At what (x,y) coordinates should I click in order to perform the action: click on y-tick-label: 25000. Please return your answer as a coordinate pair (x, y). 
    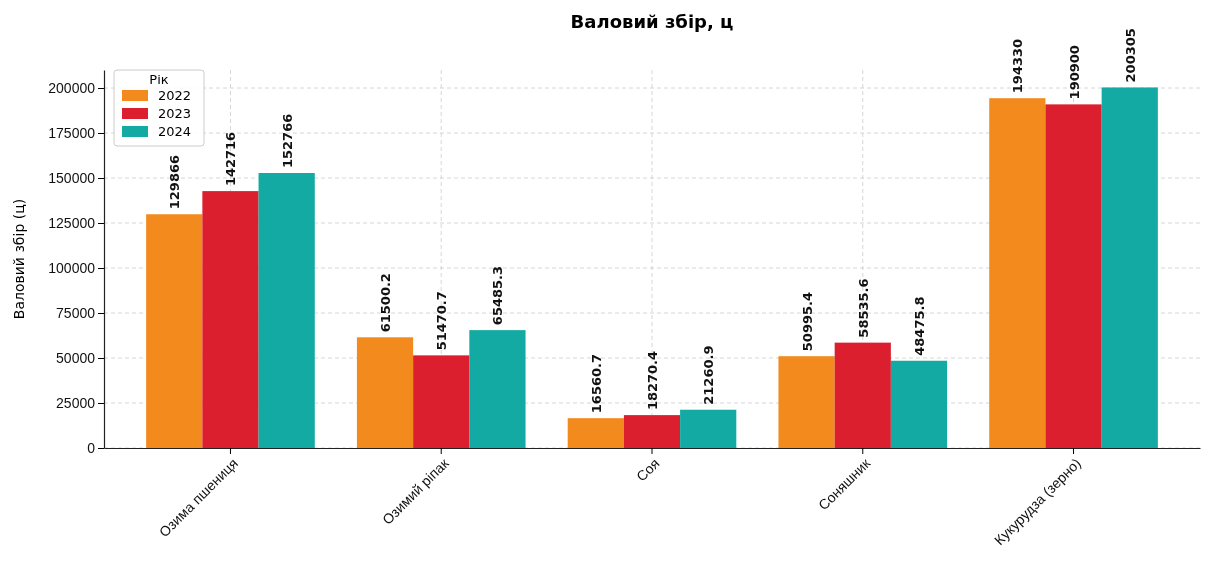
    Looking at the image, I should click on (76, 402).